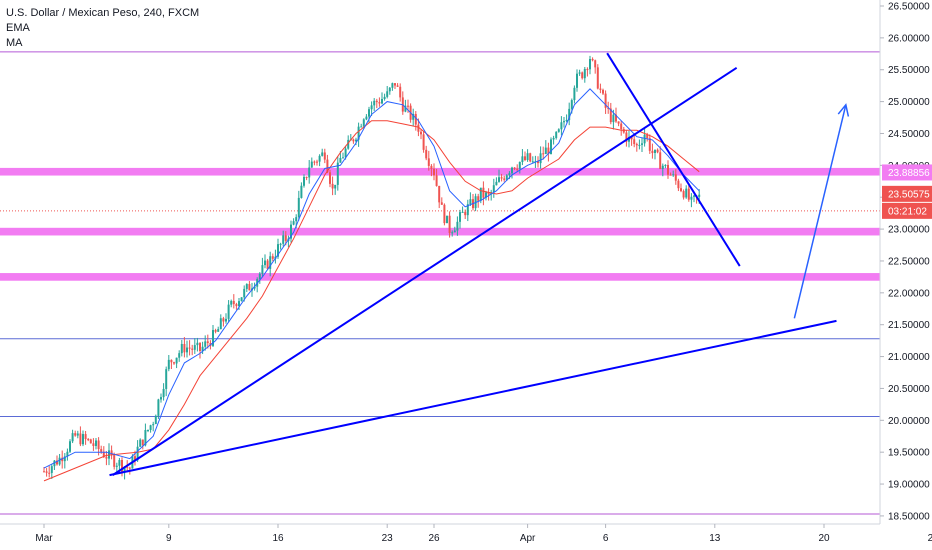 The width and height of the screenshot is (932, 550). I want to click on time-axis: Mar 9 16 23 26 Apr 6 13 20 27, so click(483, 534).